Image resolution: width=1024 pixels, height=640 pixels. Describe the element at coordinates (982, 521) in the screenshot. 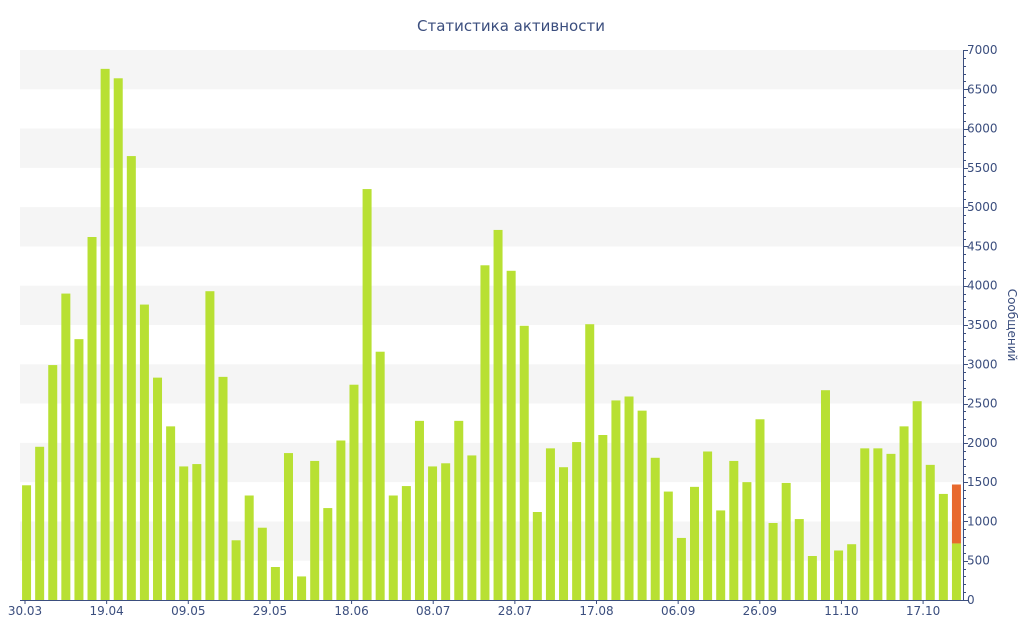

I see `y-tick-label: 1000` at that location.